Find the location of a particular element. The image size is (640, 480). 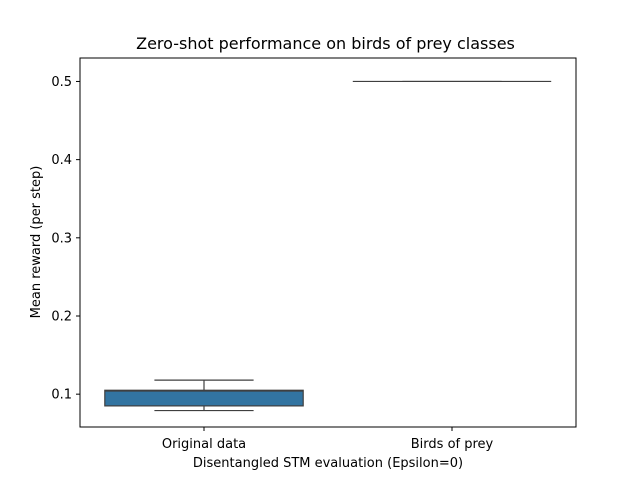

y-tick-label: 0.4 is located at coordinates (61, 160).